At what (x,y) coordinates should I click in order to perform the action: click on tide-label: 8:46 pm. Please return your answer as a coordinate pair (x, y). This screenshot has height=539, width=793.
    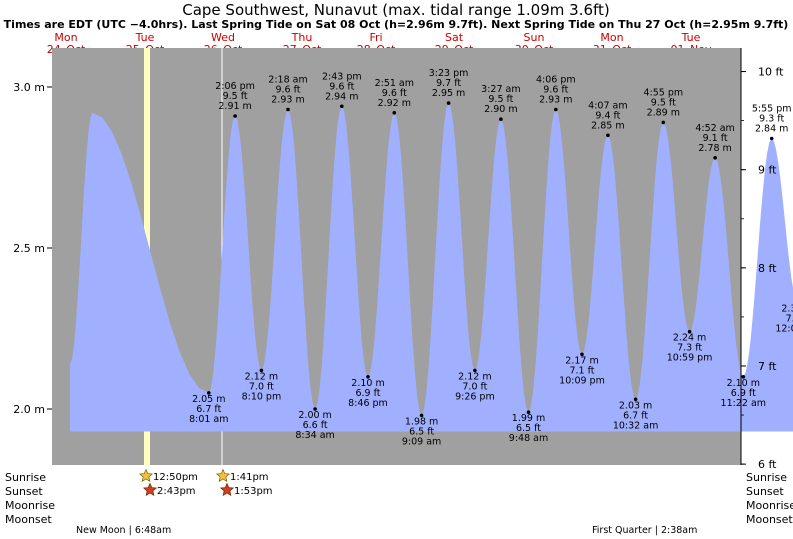
    Looking at the image, I should click on (368, 403).